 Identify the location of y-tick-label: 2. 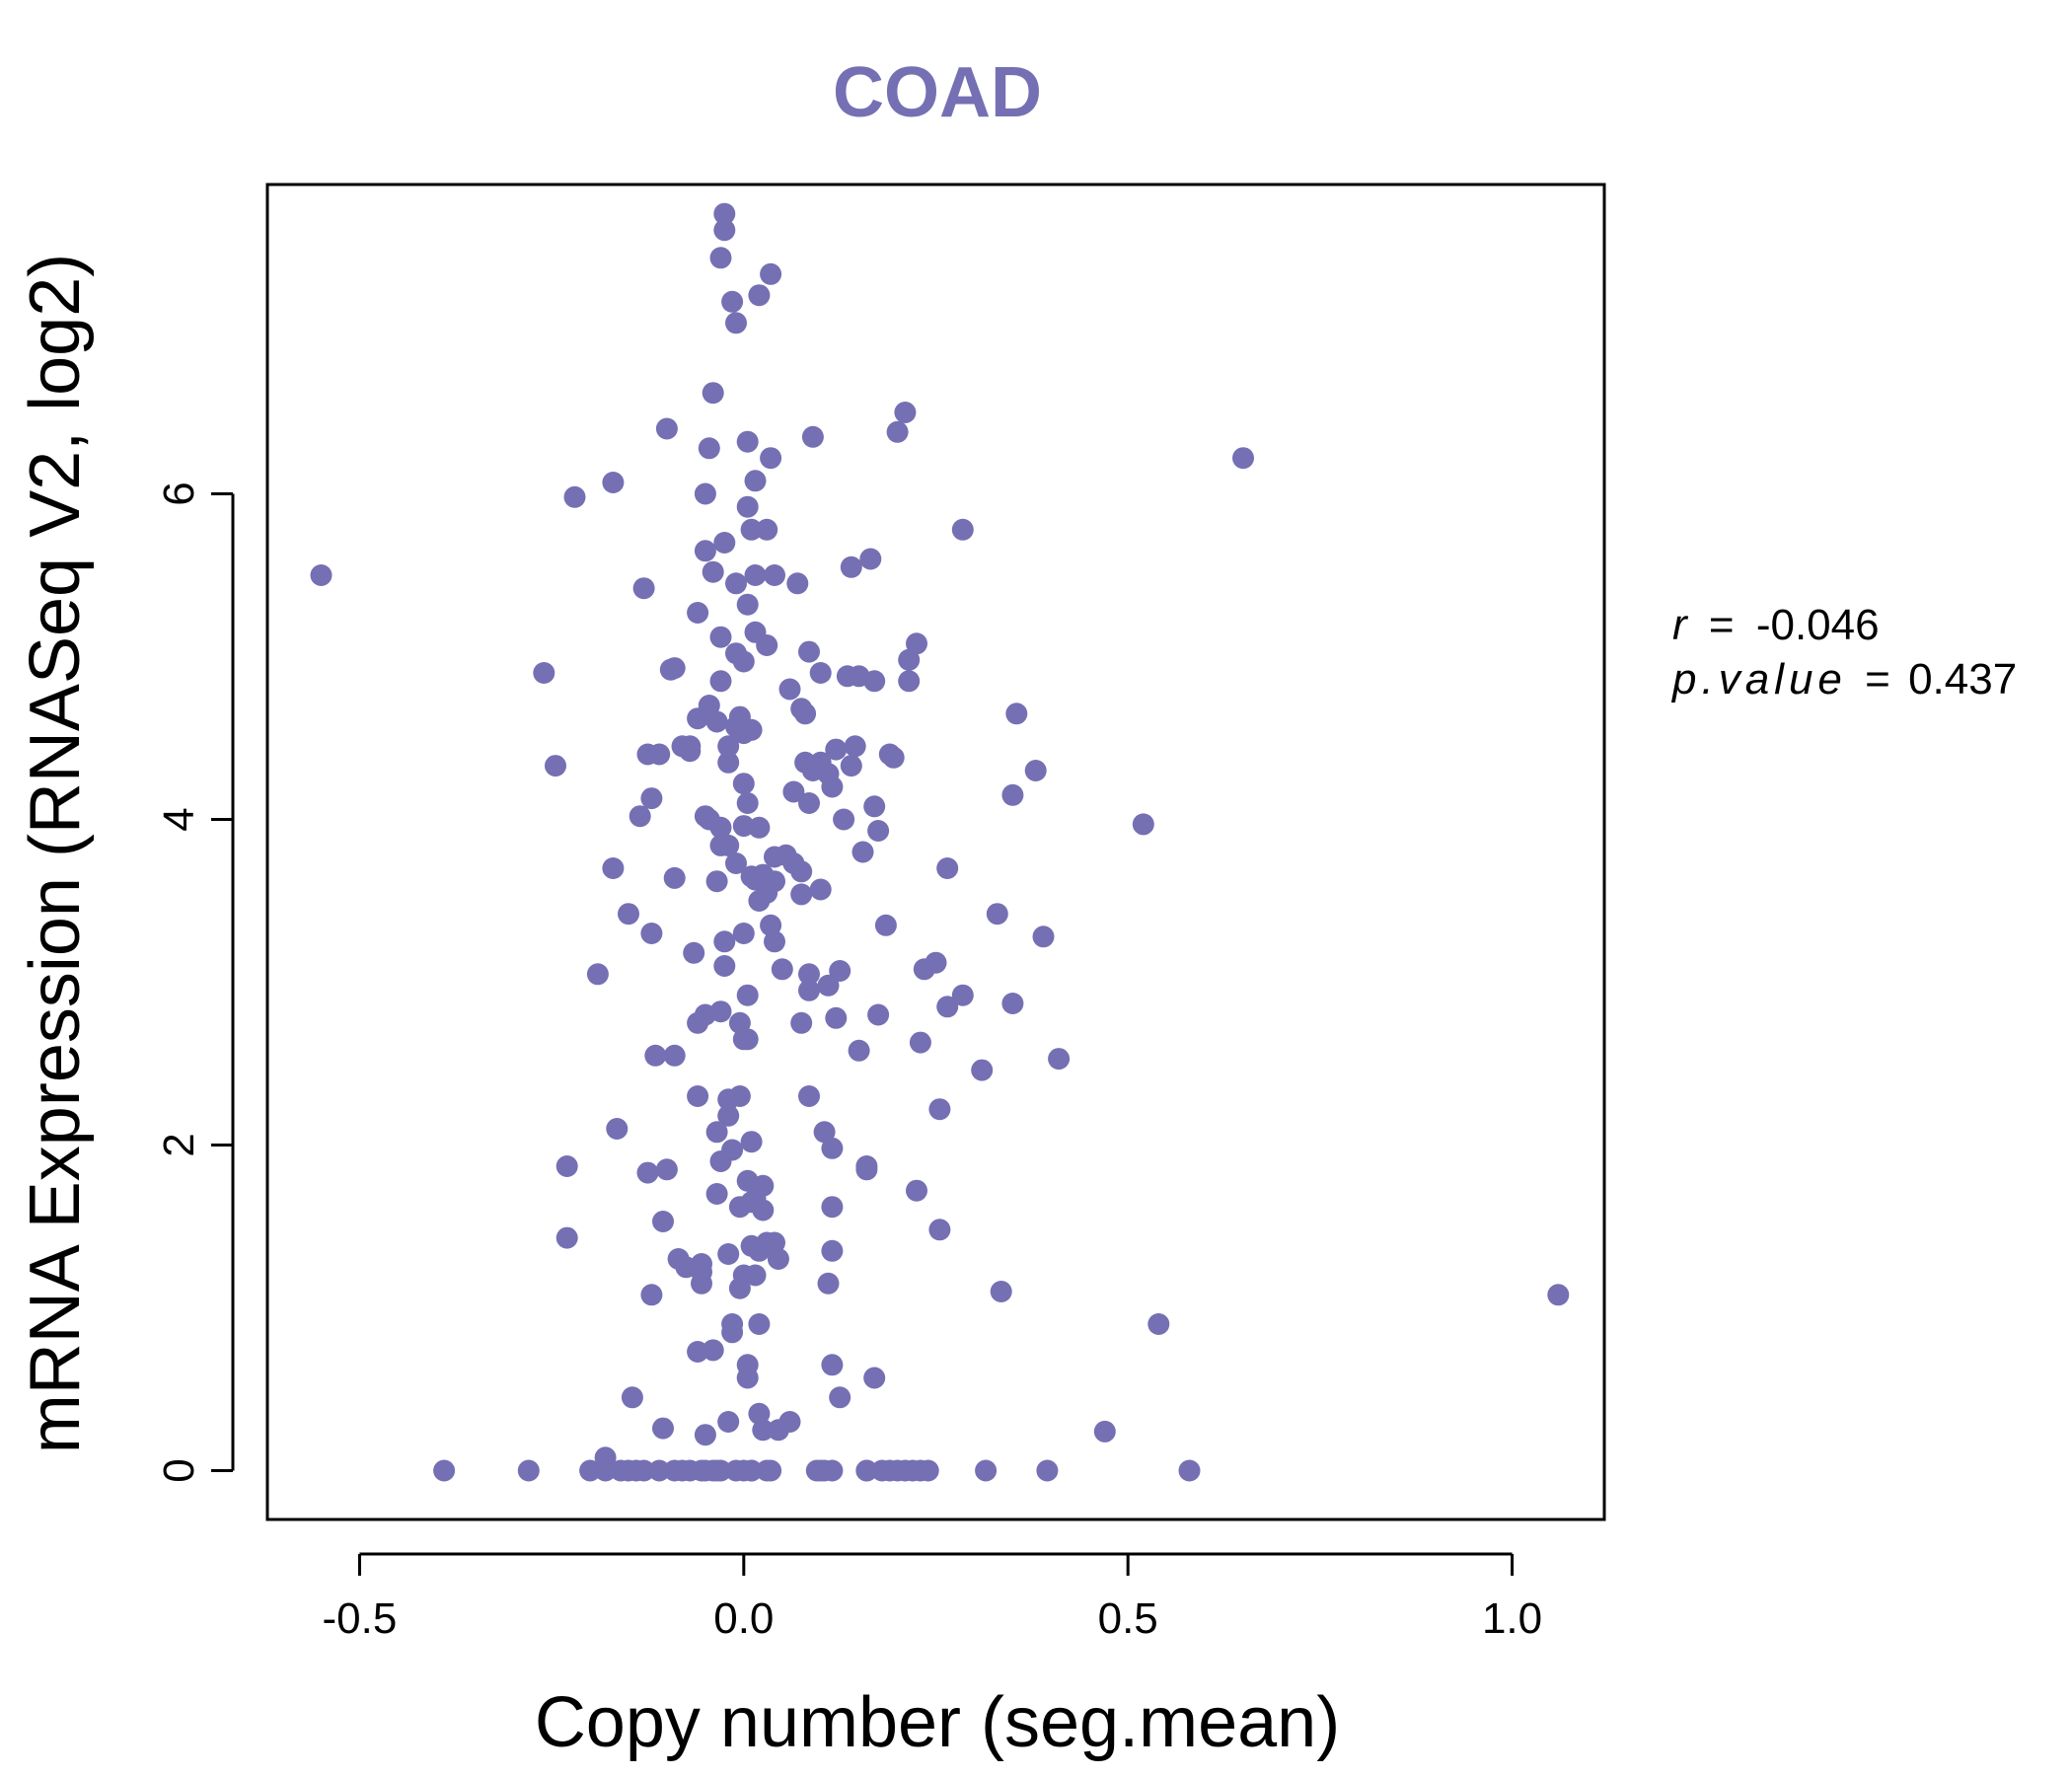
(179, 1144).